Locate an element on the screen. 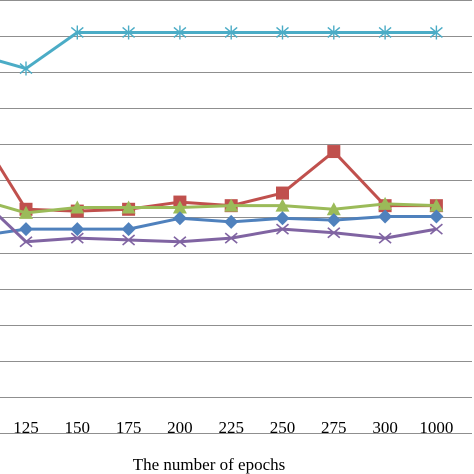 The image size is (474, 474). x-tick-label: 1000 is located at coordinates (436, 427).